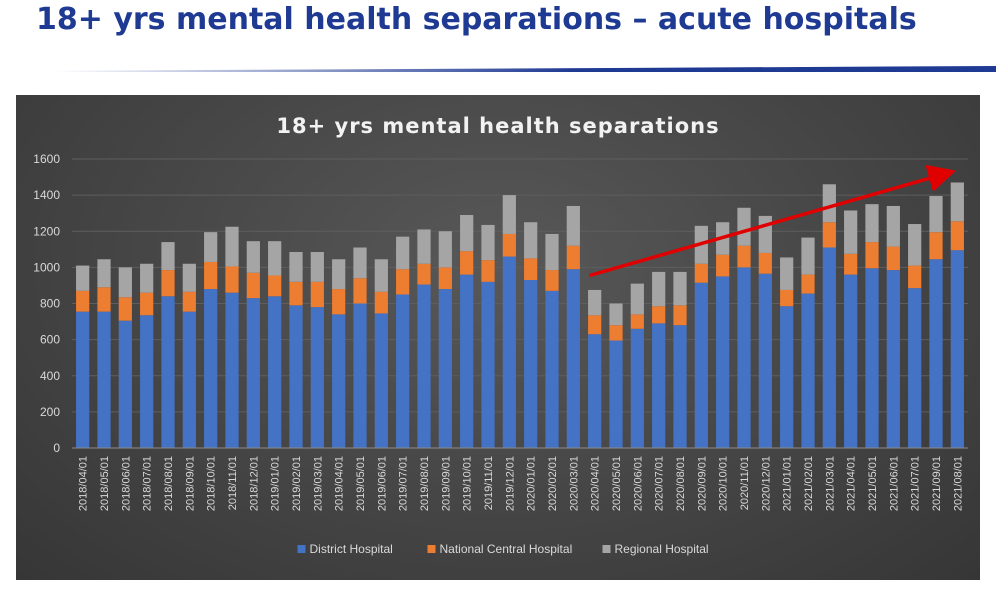  I want to click on x-tick-label: 2021/06/01, so click(894, 483).